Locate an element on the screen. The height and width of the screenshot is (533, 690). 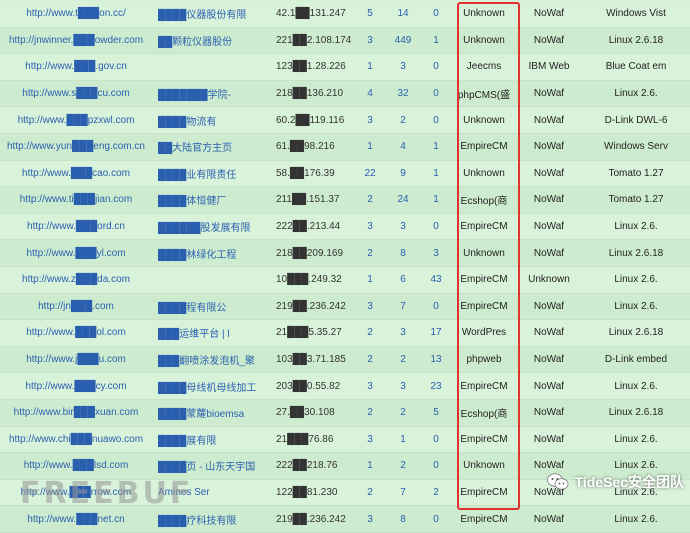
row-ip-address: 211██.151.37 is located at coordinates (313, 200).